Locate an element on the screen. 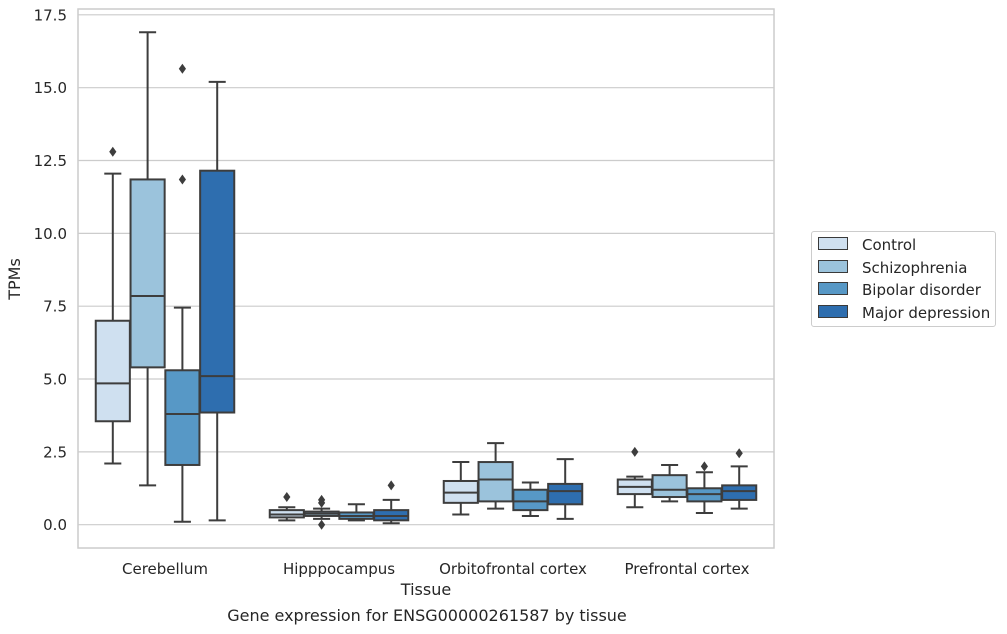  legend-label-bipolar-disorder: Bipolar disorder is located at coordinates (921, 290).